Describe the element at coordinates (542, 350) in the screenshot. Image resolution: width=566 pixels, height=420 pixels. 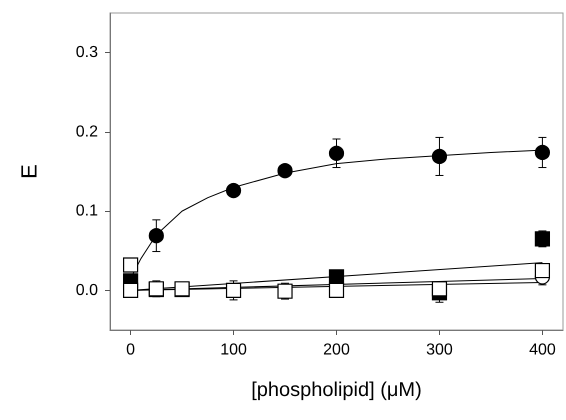
I see `x-tick-label: 400` at that location.